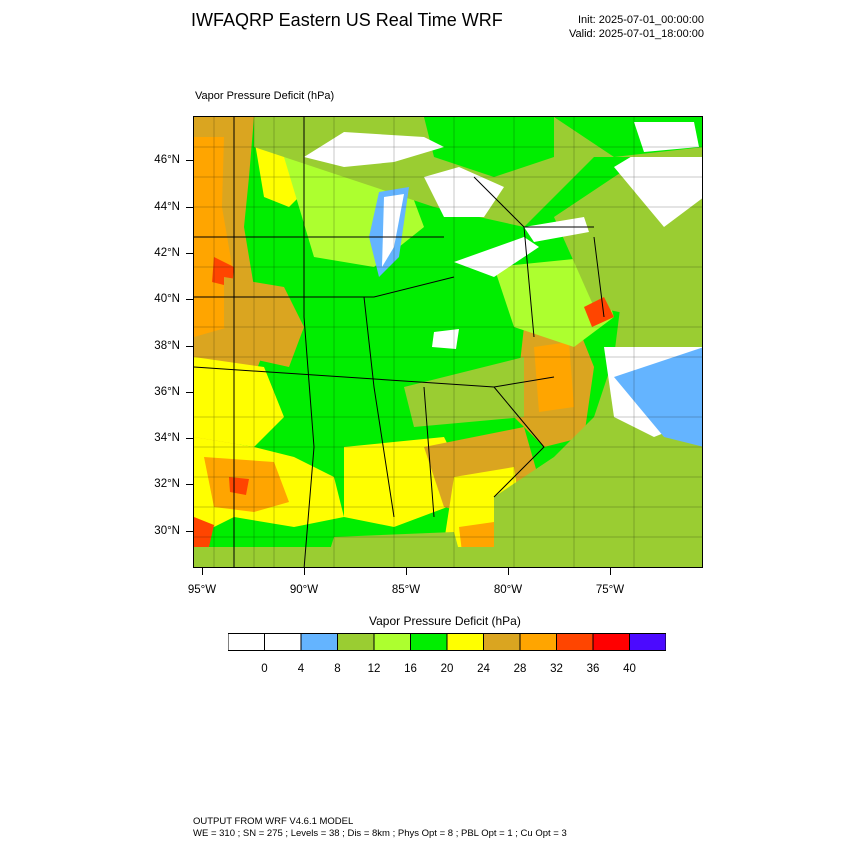 This screenshot has width=850, height=850. I want to click on colorbar-label: 36, so click(593, 669).